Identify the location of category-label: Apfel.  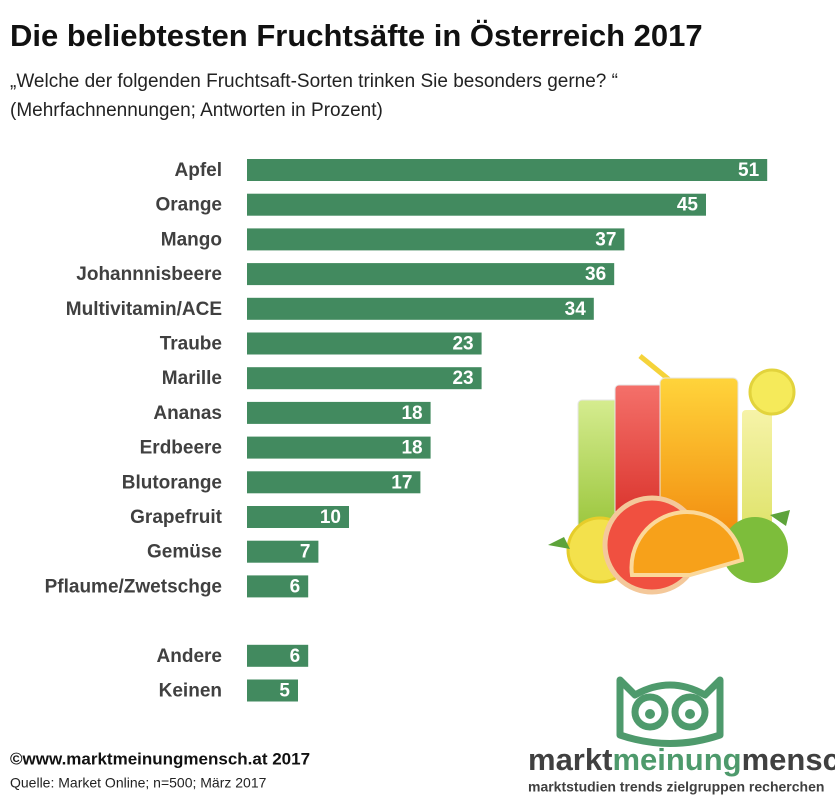
(199, 170).